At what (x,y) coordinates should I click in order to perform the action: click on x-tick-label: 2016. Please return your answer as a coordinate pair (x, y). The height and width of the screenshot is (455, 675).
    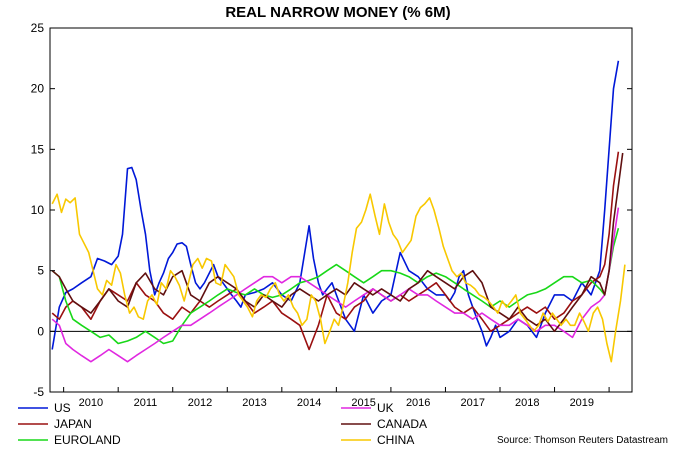
    Looking at the image, I should click on (418, 403).